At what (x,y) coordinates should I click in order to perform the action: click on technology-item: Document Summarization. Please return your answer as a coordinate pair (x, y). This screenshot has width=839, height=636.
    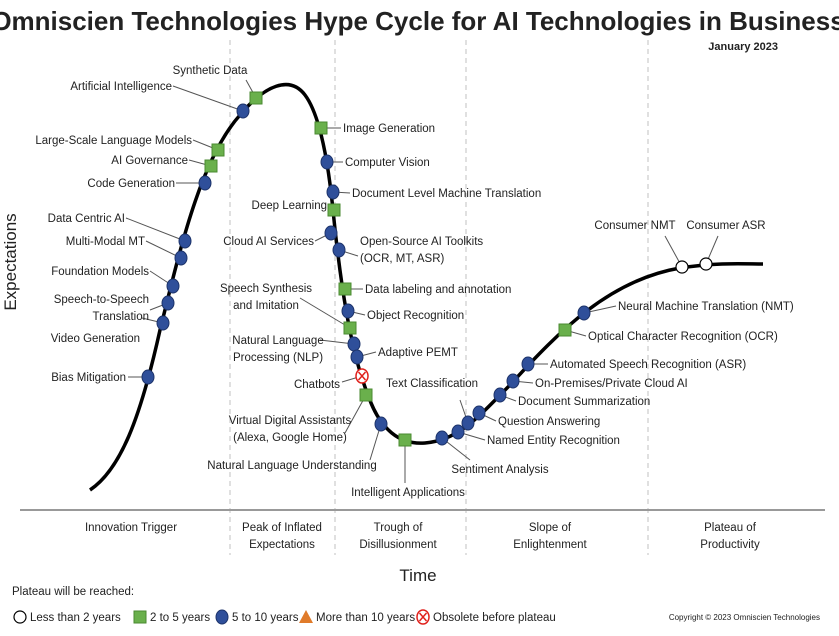
    Looking at the image, I should click on (571, 397).